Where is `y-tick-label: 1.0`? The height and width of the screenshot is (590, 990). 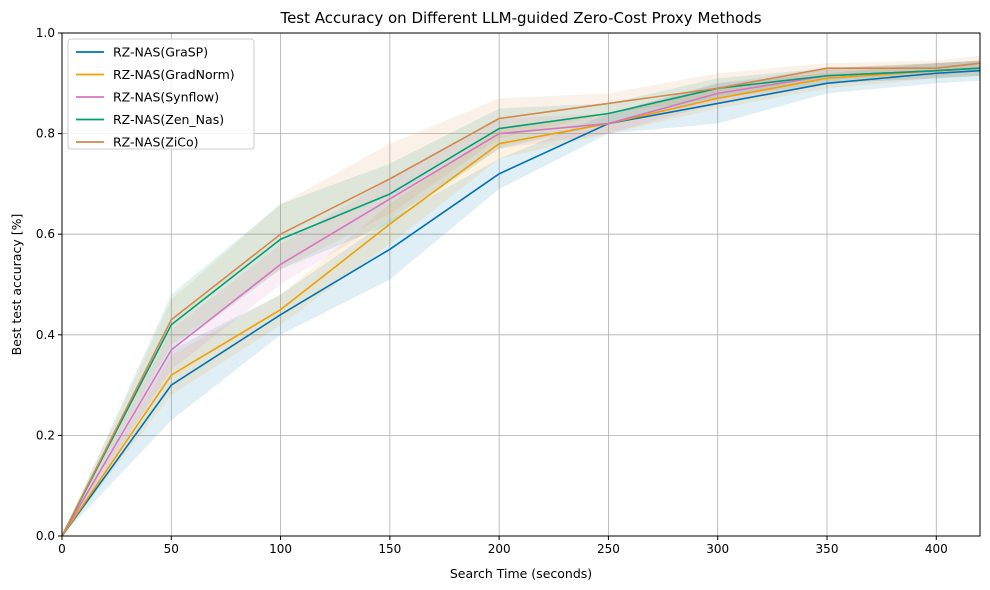
y-tick-label: 1.0 is located at coordinates (45, 33).